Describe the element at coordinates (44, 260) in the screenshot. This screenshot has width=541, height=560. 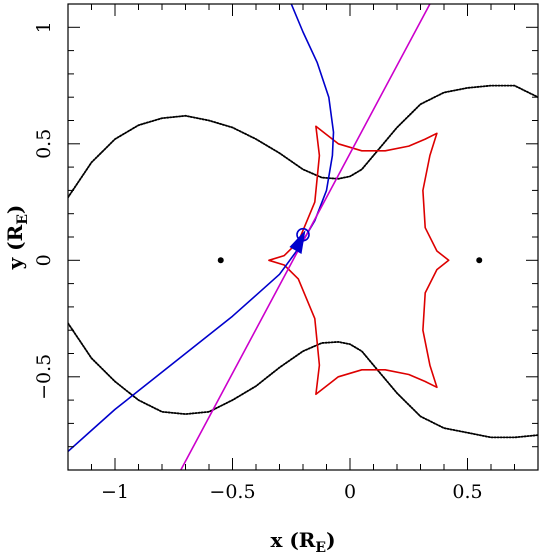
I see `y-tick-label: 0` at that location.